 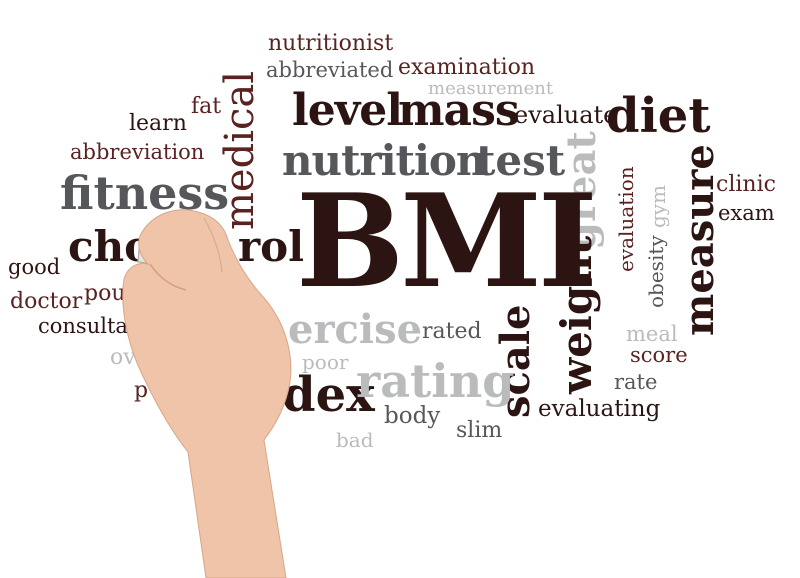 I want to click on word-good: good, so click(x=34, y=267).